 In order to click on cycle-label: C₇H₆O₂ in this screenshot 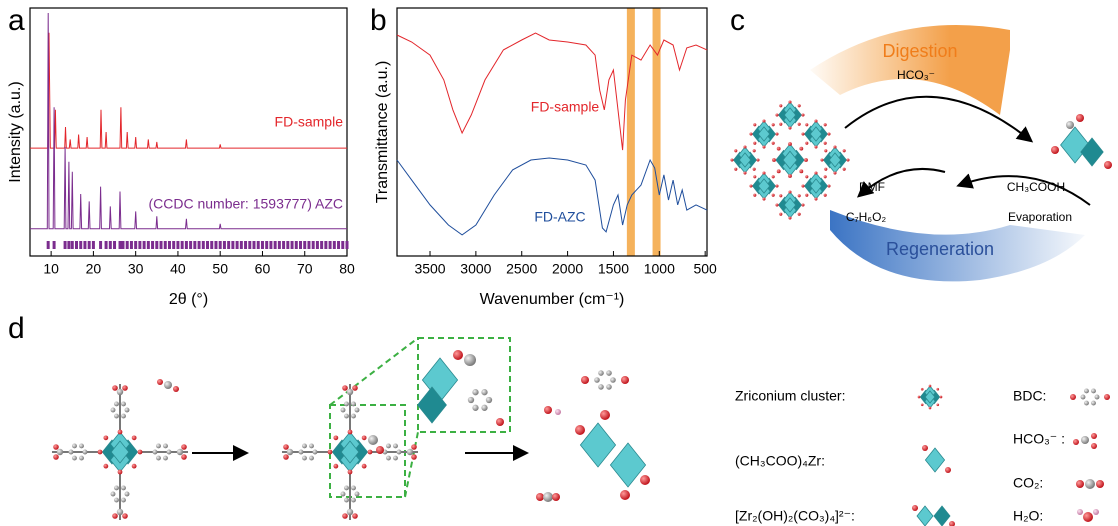, I will do `click(866, 217)`.